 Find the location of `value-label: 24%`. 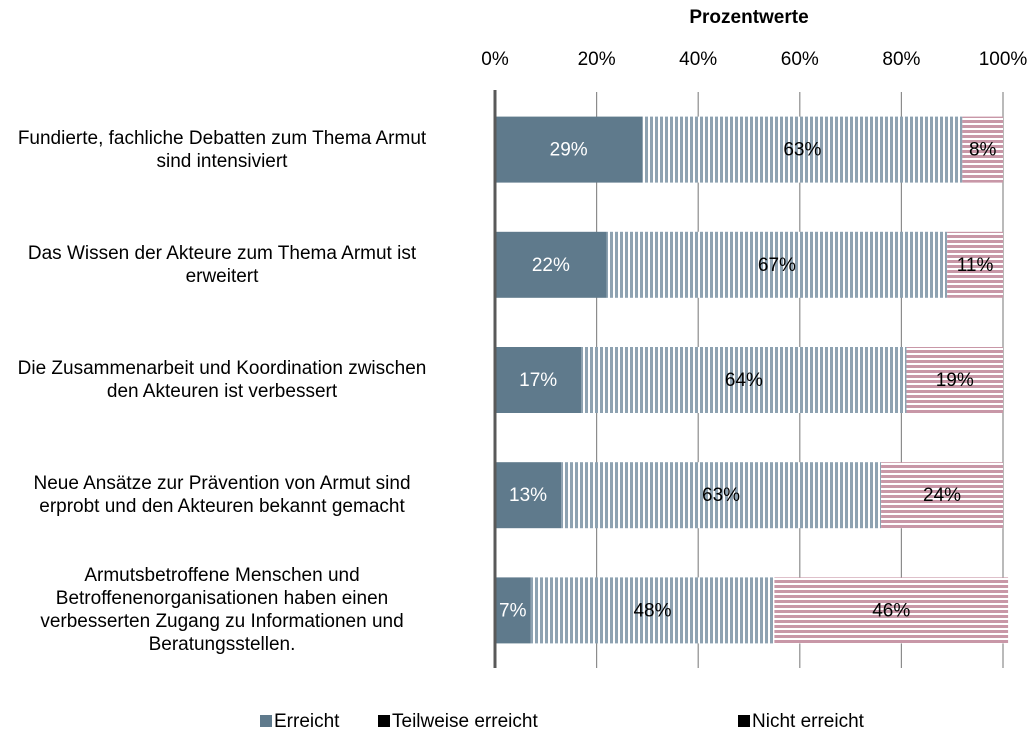

value-label: 24% is located at coordinates (942, 495).